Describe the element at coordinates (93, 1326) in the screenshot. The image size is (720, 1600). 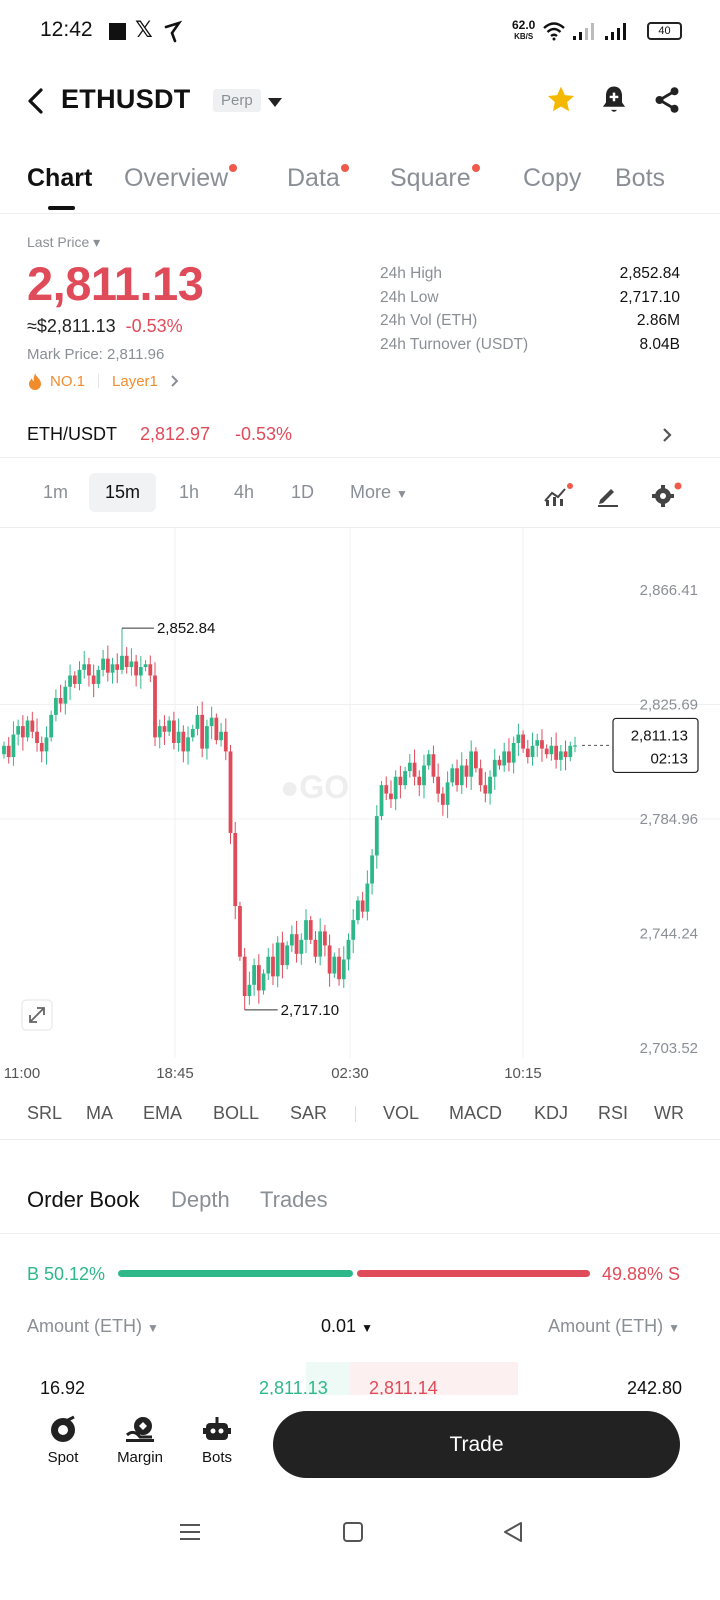
I see `col-bid-amount: Amount (ETH) ▼` at that location.